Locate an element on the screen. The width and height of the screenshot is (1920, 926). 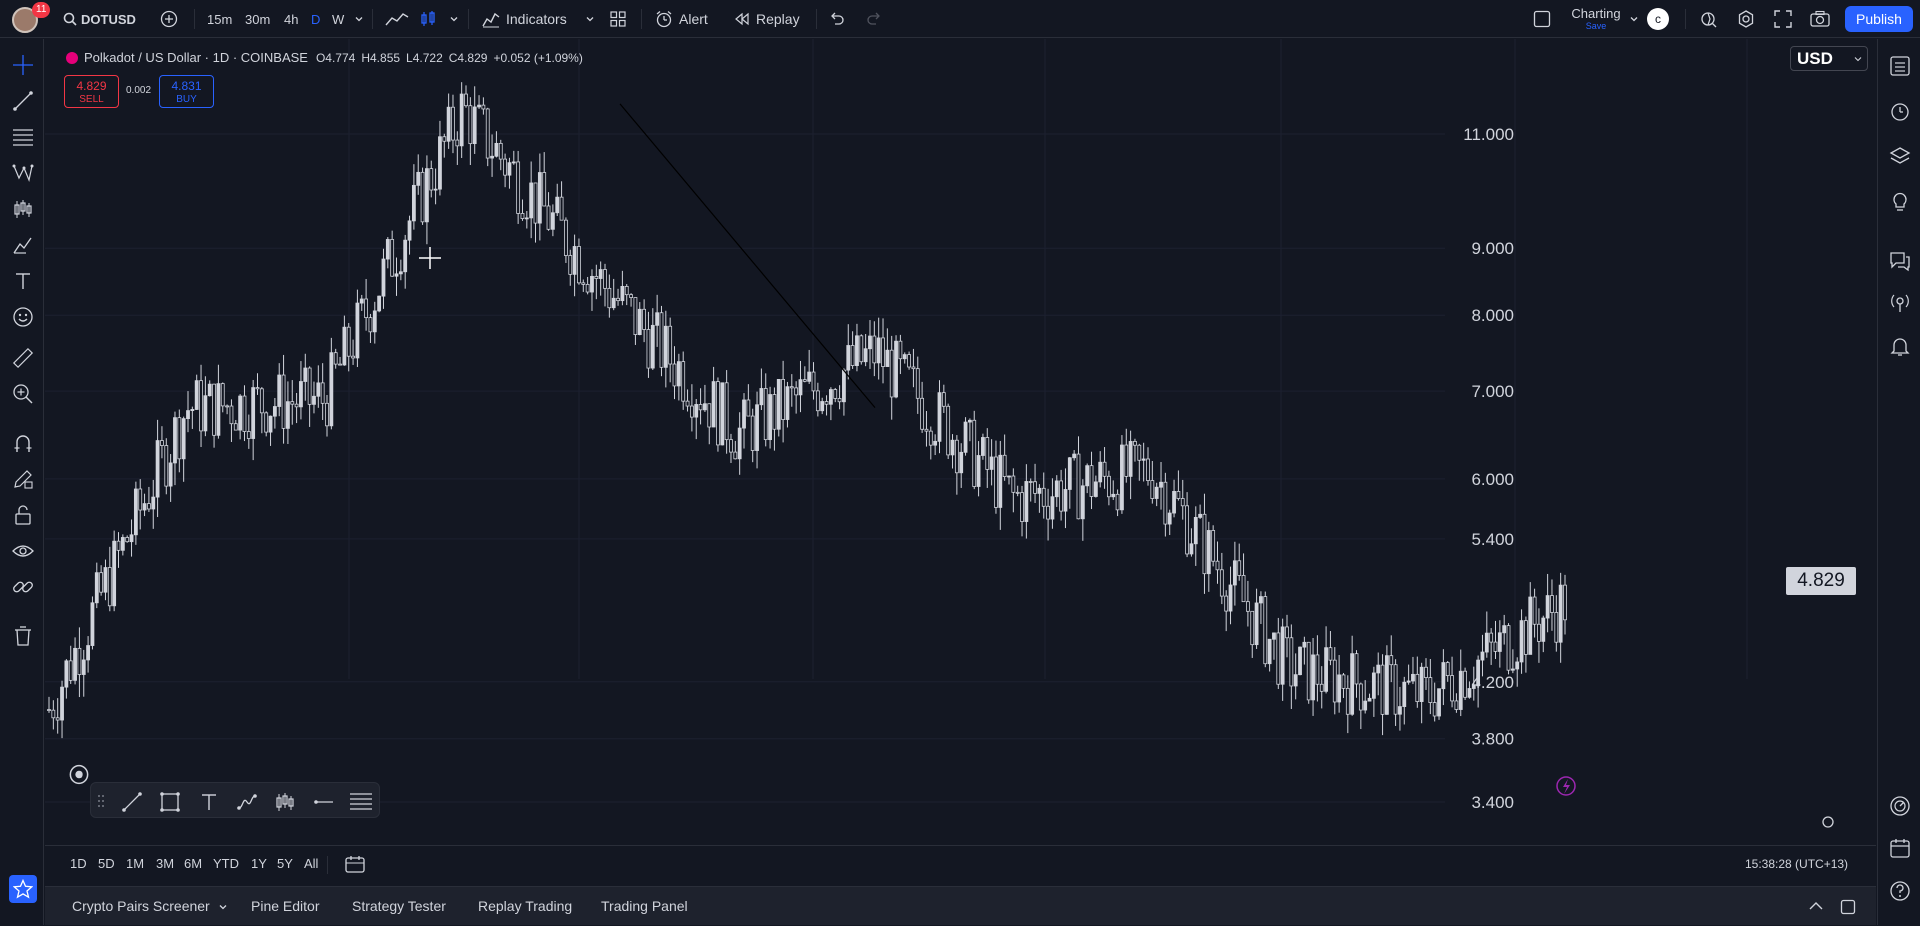
calendar-icon is located at coordinates (1900, 848).